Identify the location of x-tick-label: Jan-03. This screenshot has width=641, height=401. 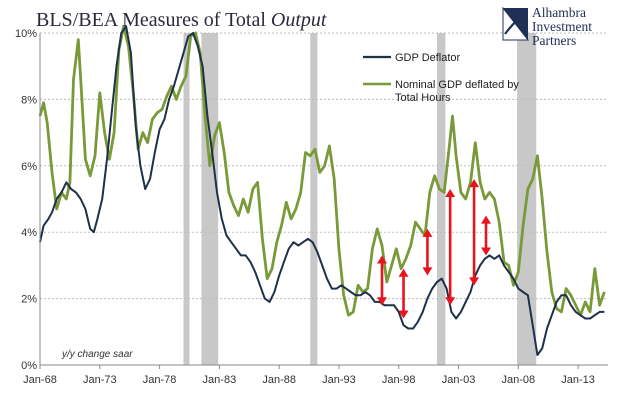
(459, 380).